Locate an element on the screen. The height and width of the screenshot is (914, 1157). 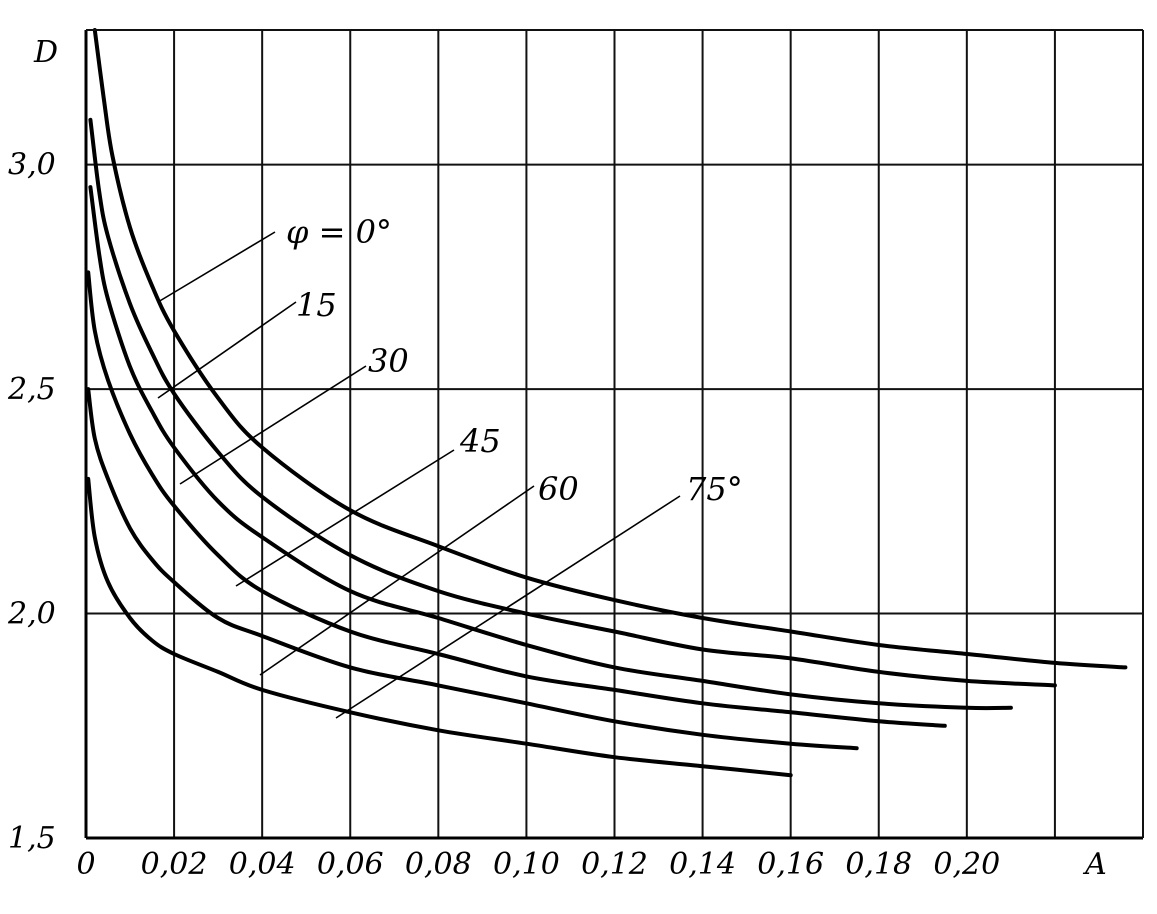
x-axis-label: A is located at coordinates (1094, 864).